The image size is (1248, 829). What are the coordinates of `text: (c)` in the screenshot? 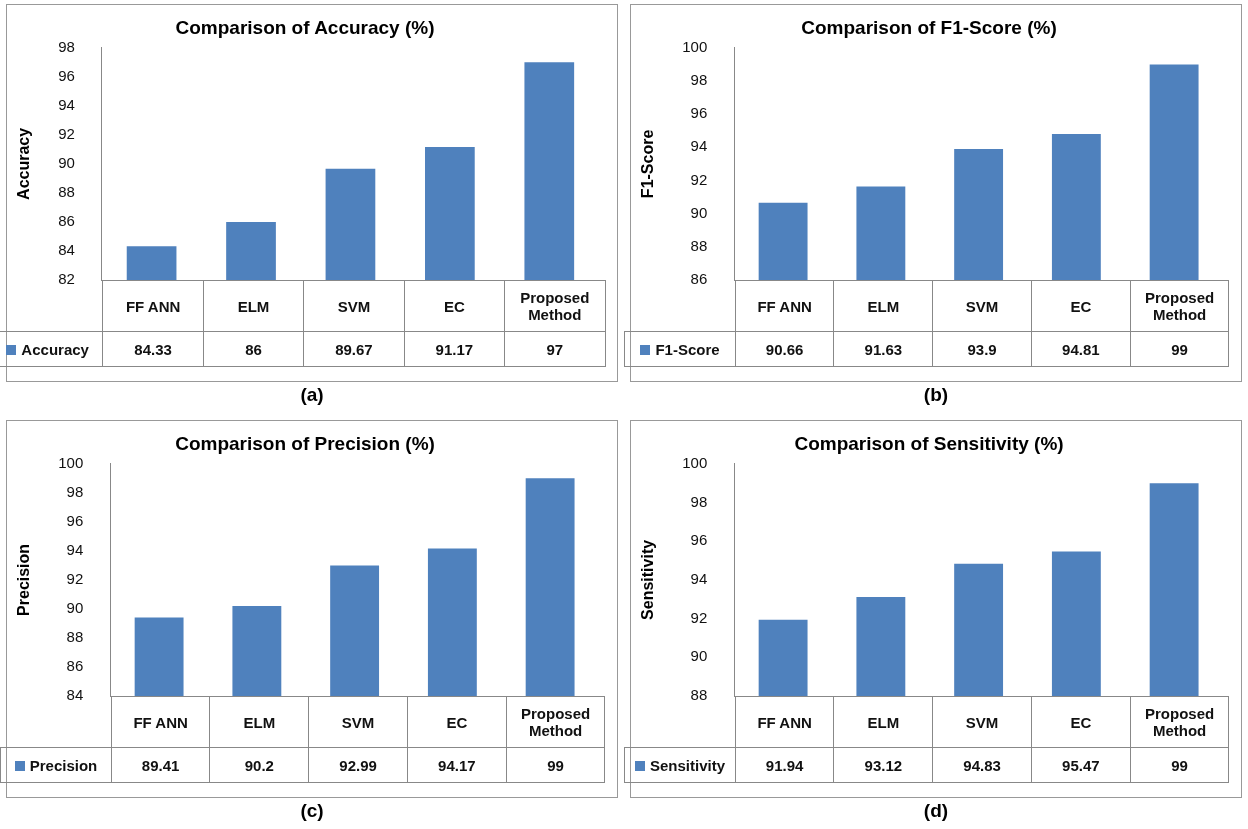 It's located at (312, 811).